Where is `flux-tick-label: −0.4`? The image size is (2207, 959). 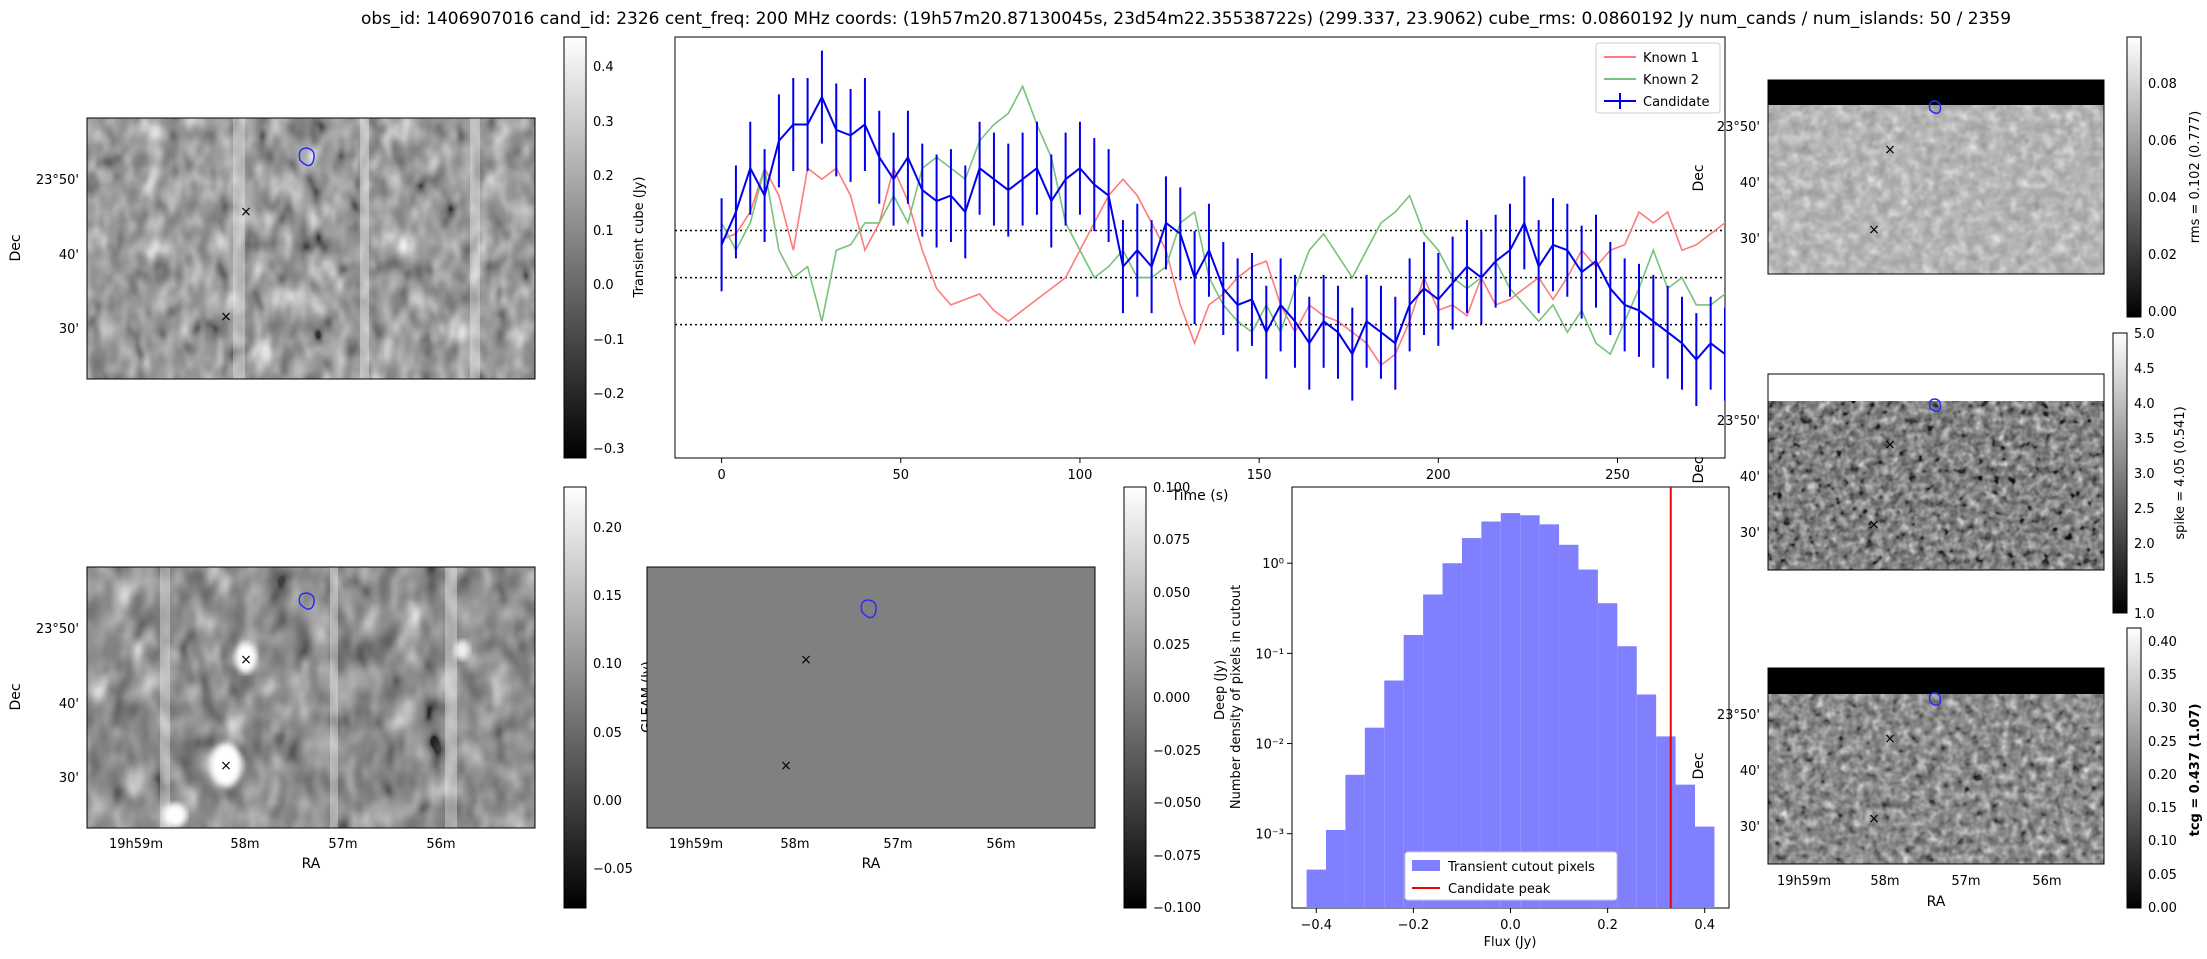
flux-tick-label: −0.4 is located at coordinates (1316, 925).